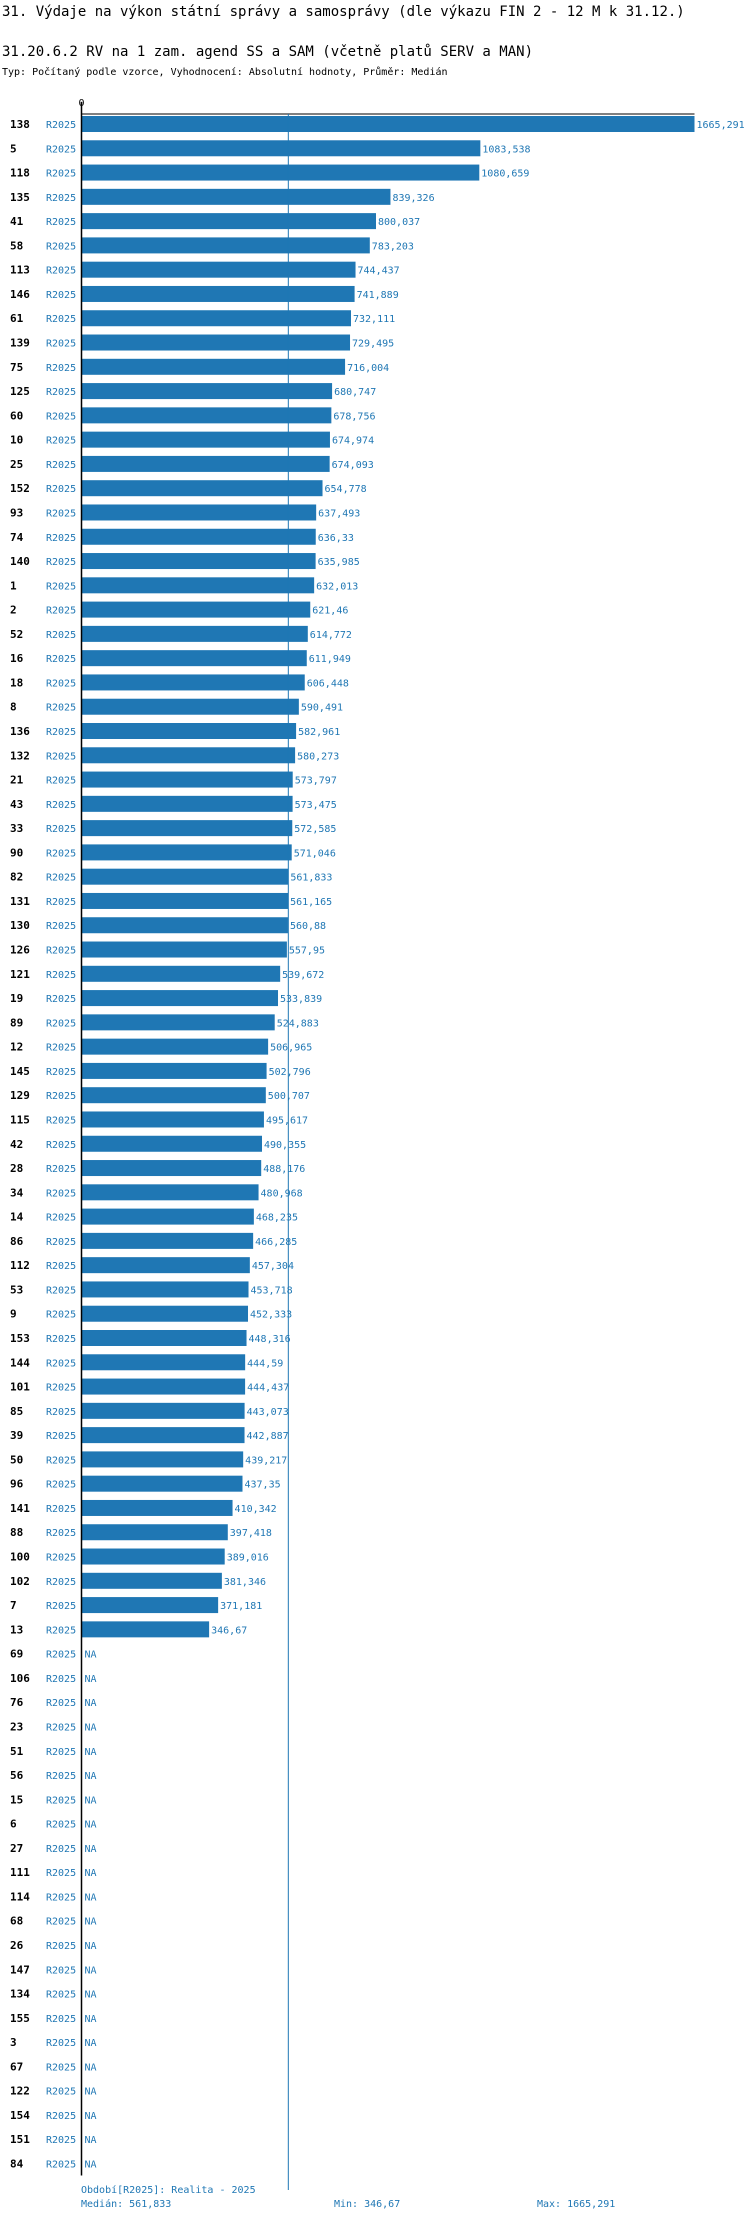 The image size is (750, 2214). Describe the element at coordinates (316, 781) in the screenshot. I see `data-label: 573,797` at that location.